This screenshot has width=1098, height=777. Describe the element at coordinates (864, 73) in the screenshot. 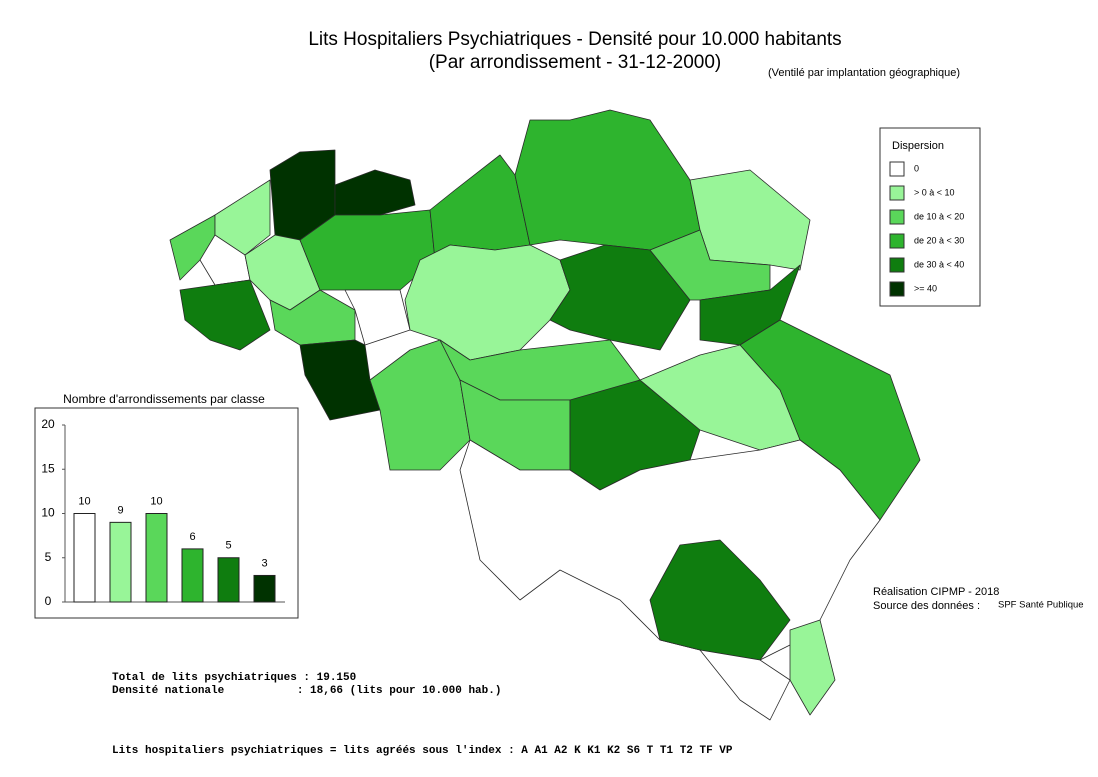

I see `note: (Ventilé par implantation géographique)` at that location.